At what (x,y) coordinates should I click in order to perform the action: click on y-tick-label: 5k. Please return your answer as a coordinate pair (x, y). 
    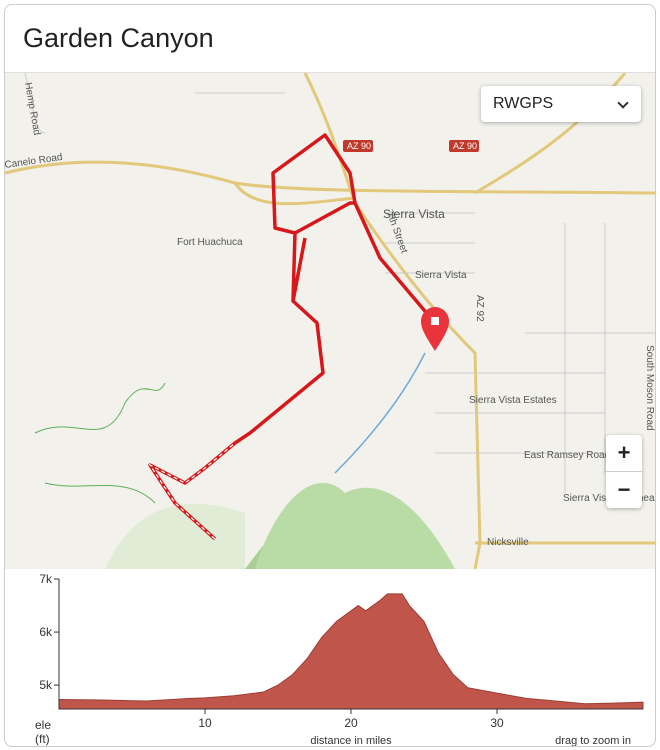
    Looking at the image, I should click on (46, 685).